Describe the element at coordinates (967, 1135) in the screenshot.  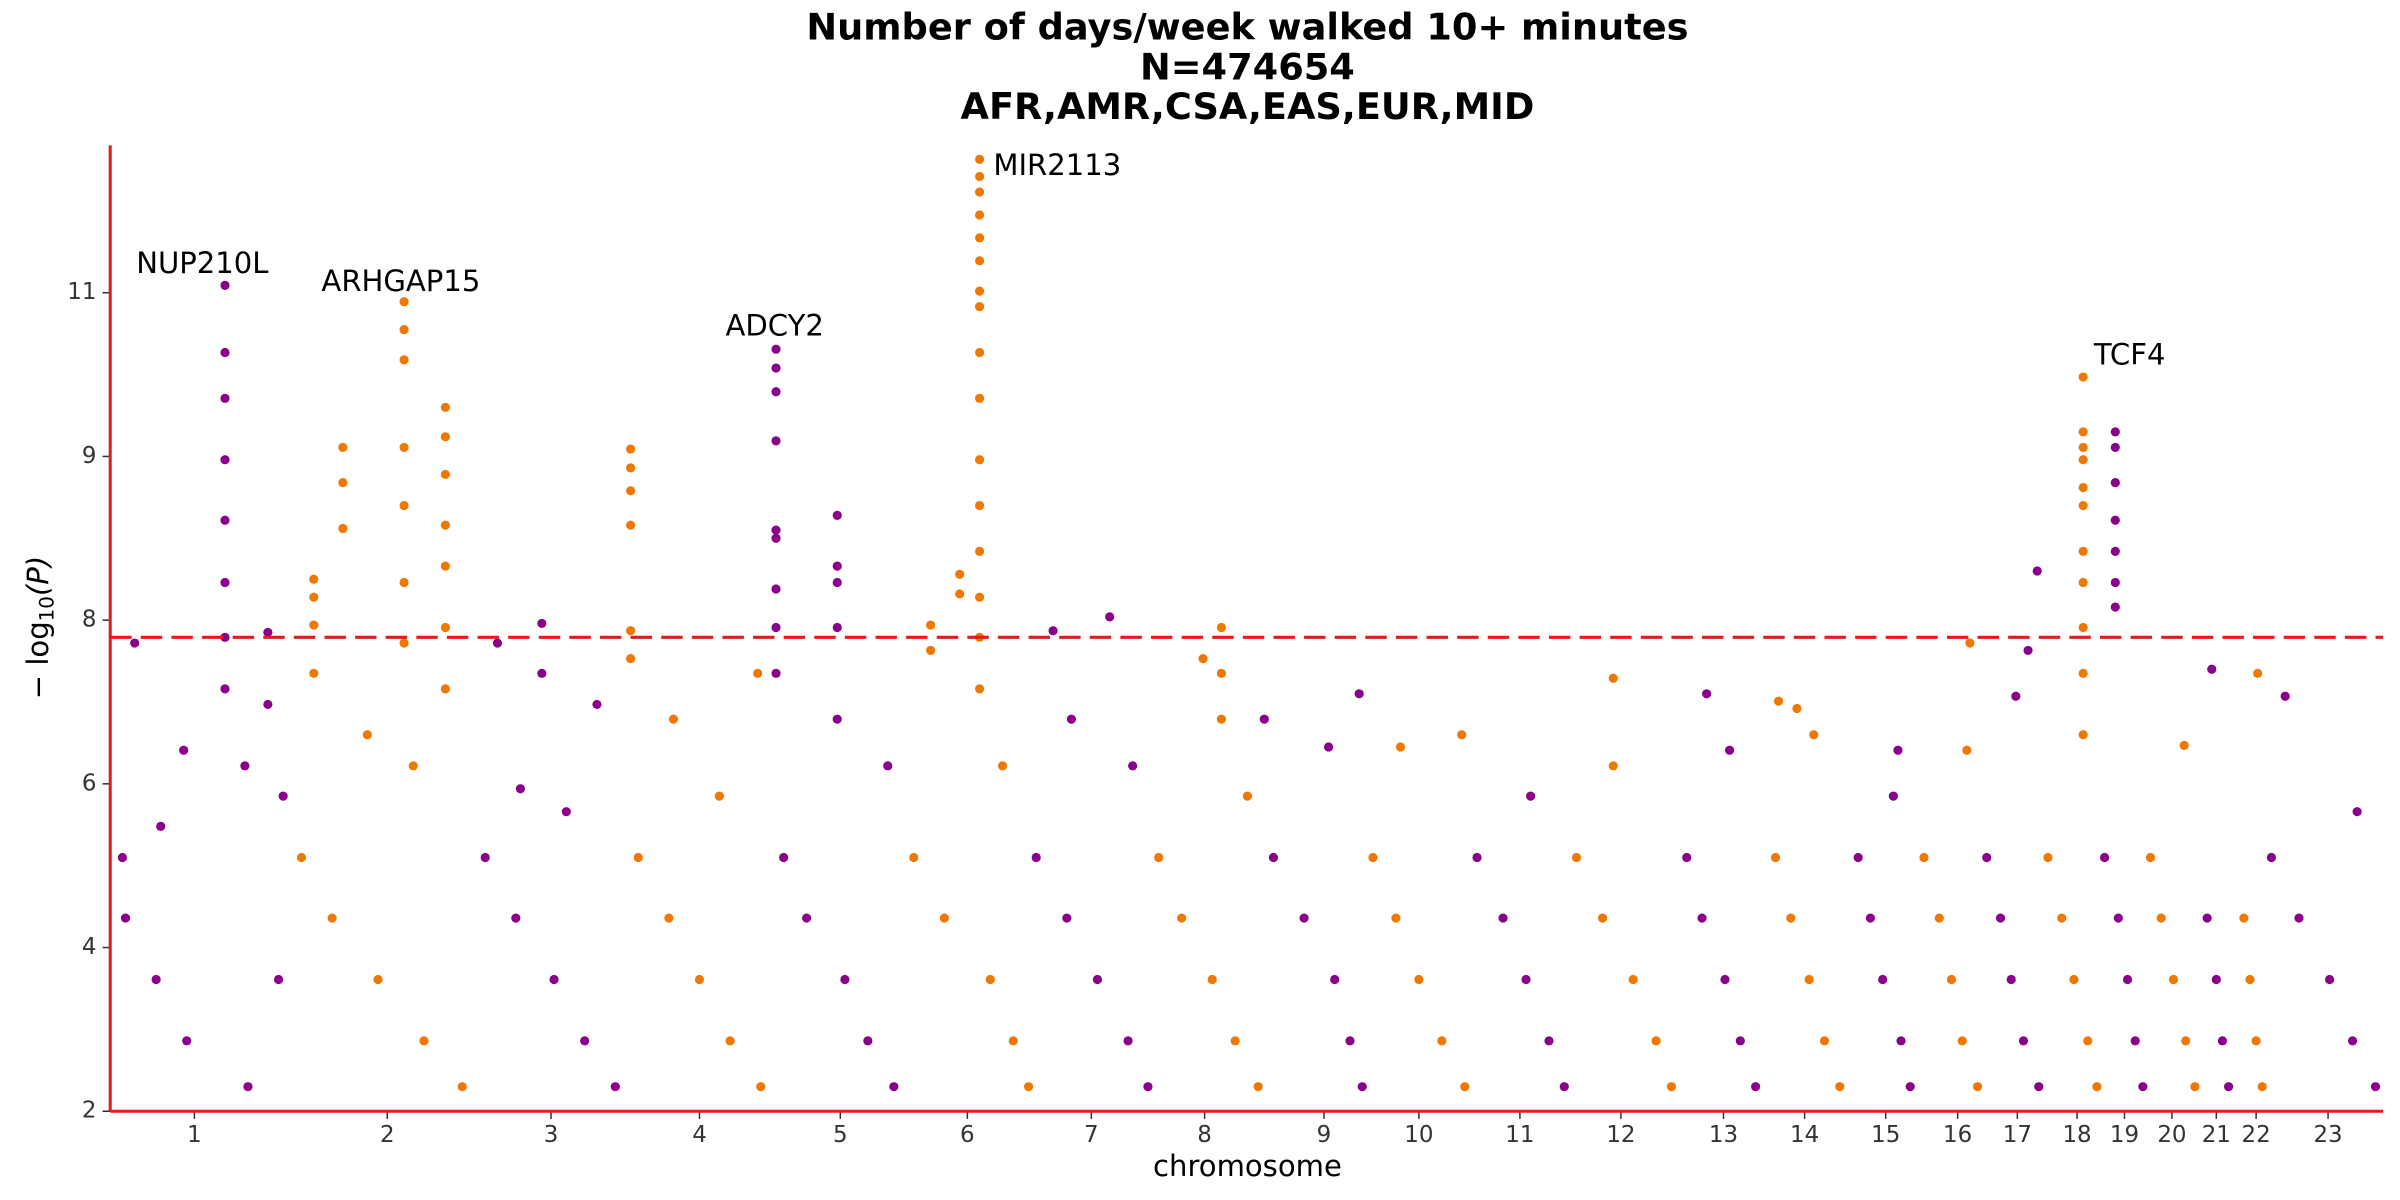
I see `x-tick-label: 6` at that location.